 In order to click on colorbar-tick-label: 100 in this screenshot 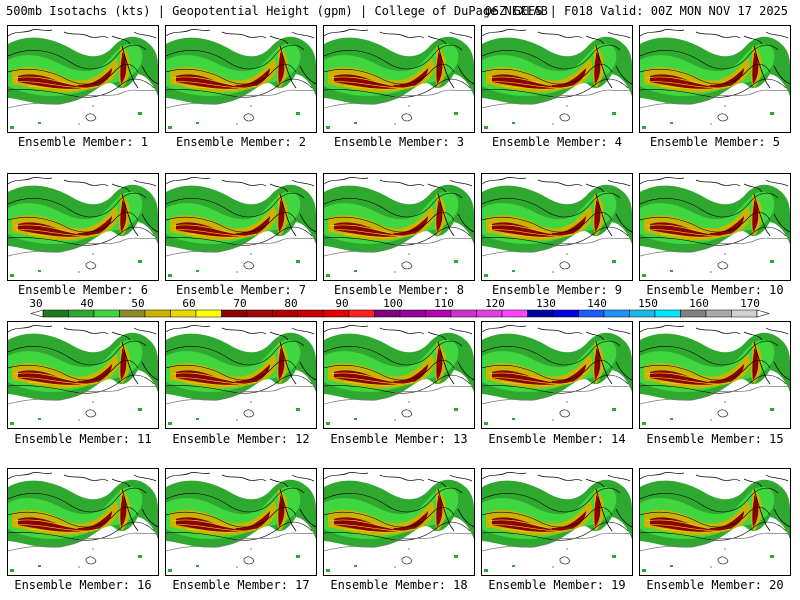, I will do `click(393, 303)`.